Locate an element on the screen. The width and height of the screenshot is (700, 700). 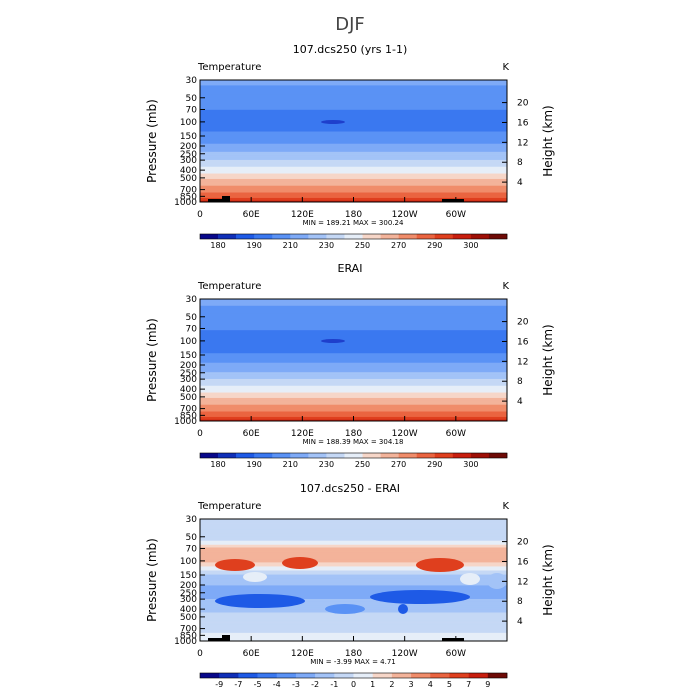
height-tick-label: 12 is located at coordinates (522, 582).